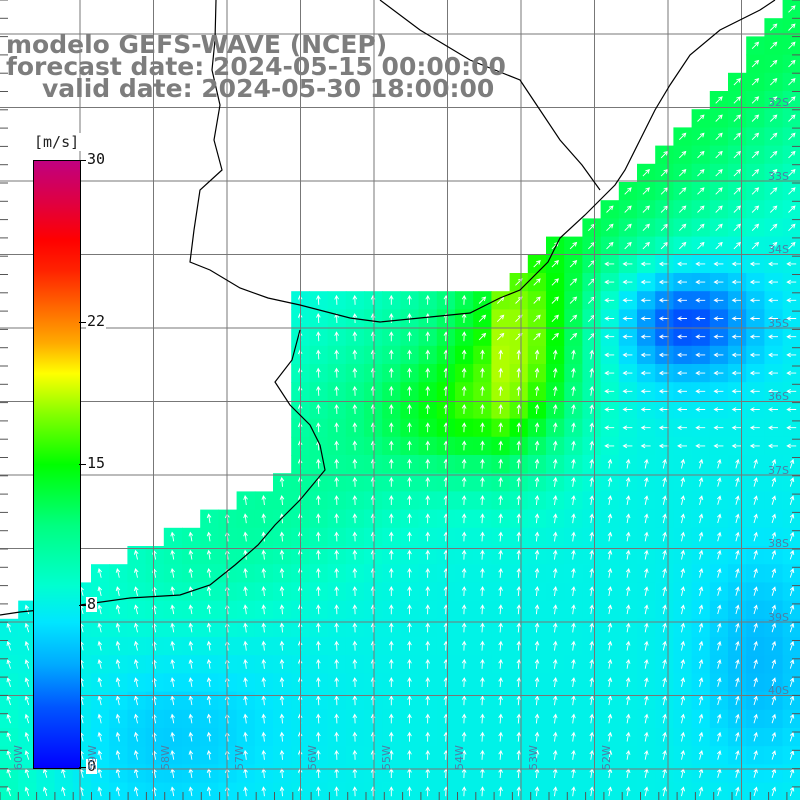  I want to click on longitude-label: 54W, so click(459, 757).